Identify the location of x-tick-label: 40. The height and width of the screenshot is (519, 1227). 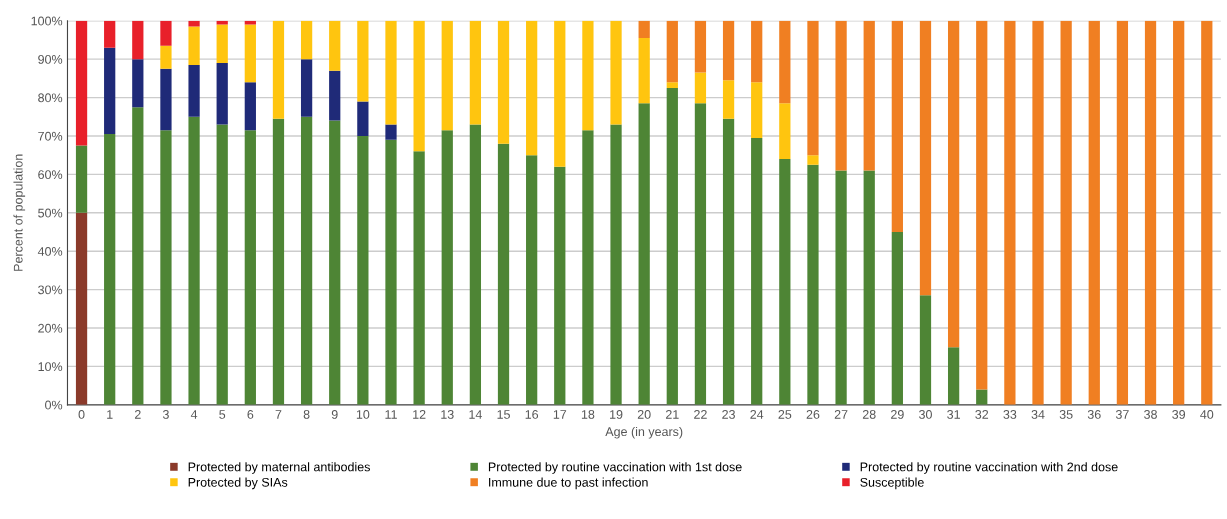
(1207, 414).